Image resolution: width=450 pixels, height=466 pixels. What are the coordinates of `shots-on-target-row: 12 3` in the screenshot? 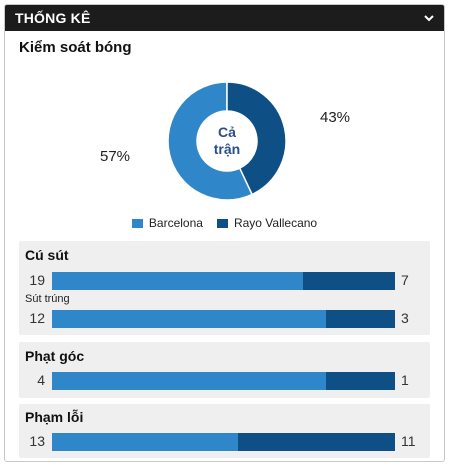 It's located at (224, 319).